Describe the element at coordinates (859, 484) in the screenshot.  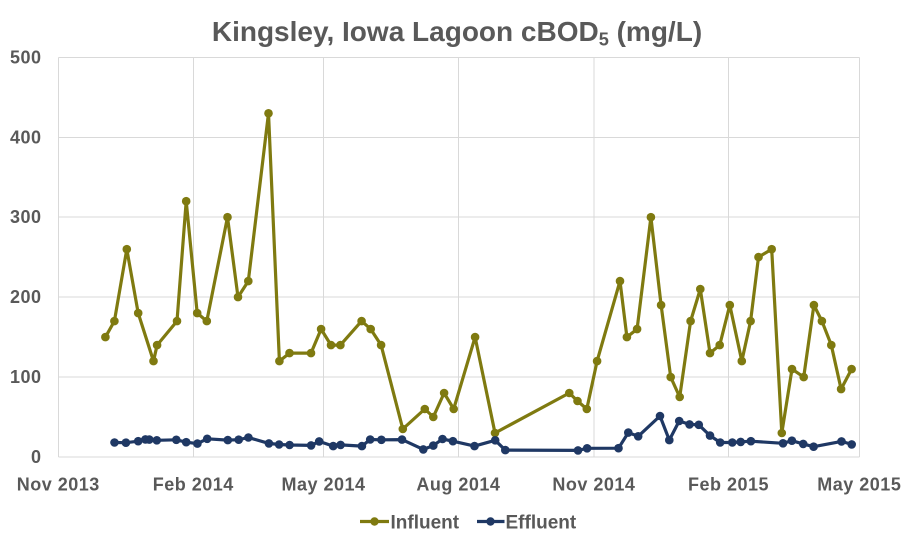
I see `svg-text: May 2015` at that location.